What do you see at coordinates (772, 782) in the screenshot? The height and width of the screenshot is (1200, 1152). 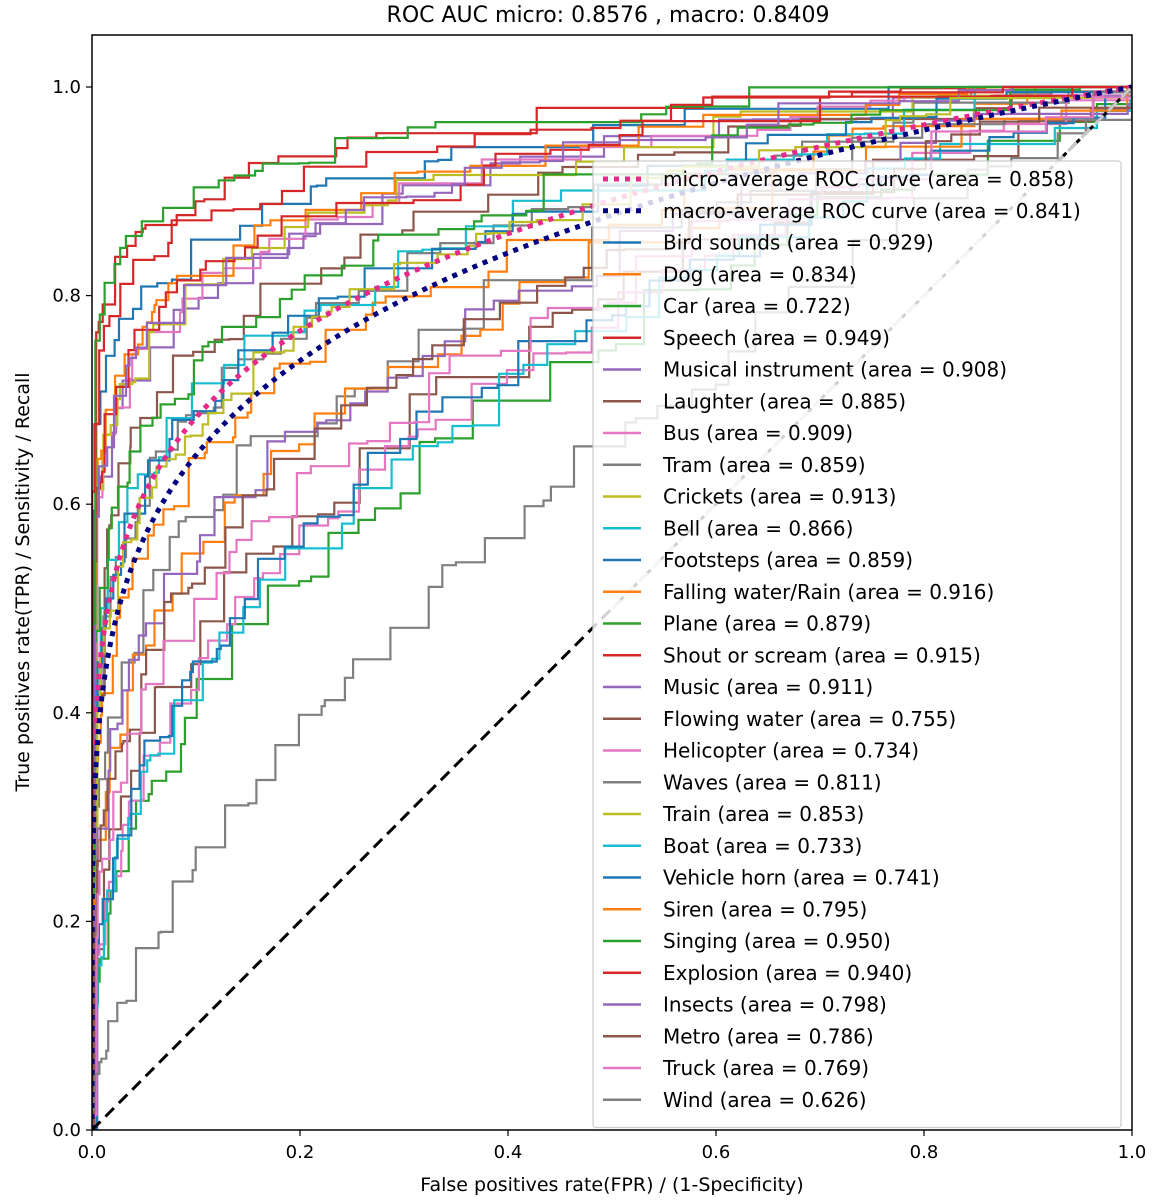 I see `legend-entry-label: Waves (area = 0.811)` at bounding box center [772, 782].